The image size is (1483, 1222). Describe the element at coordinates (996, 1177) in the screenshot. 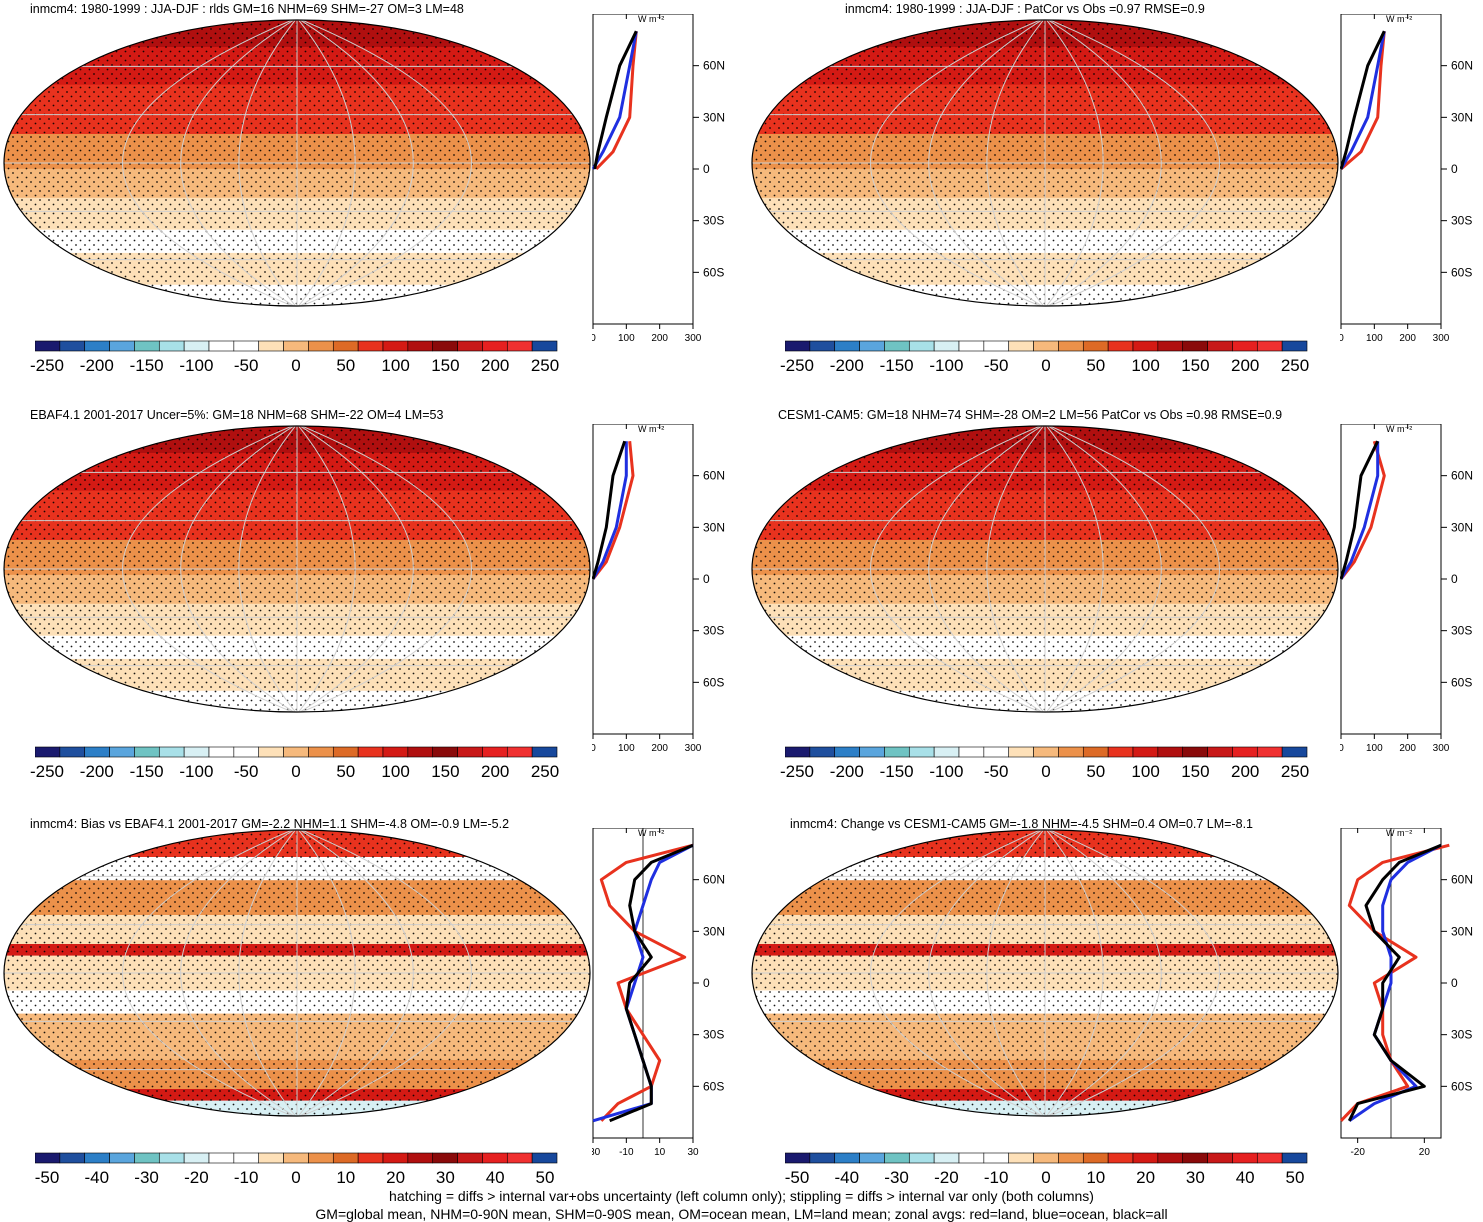

I see `colorbar-tick-label: -10` at that location.